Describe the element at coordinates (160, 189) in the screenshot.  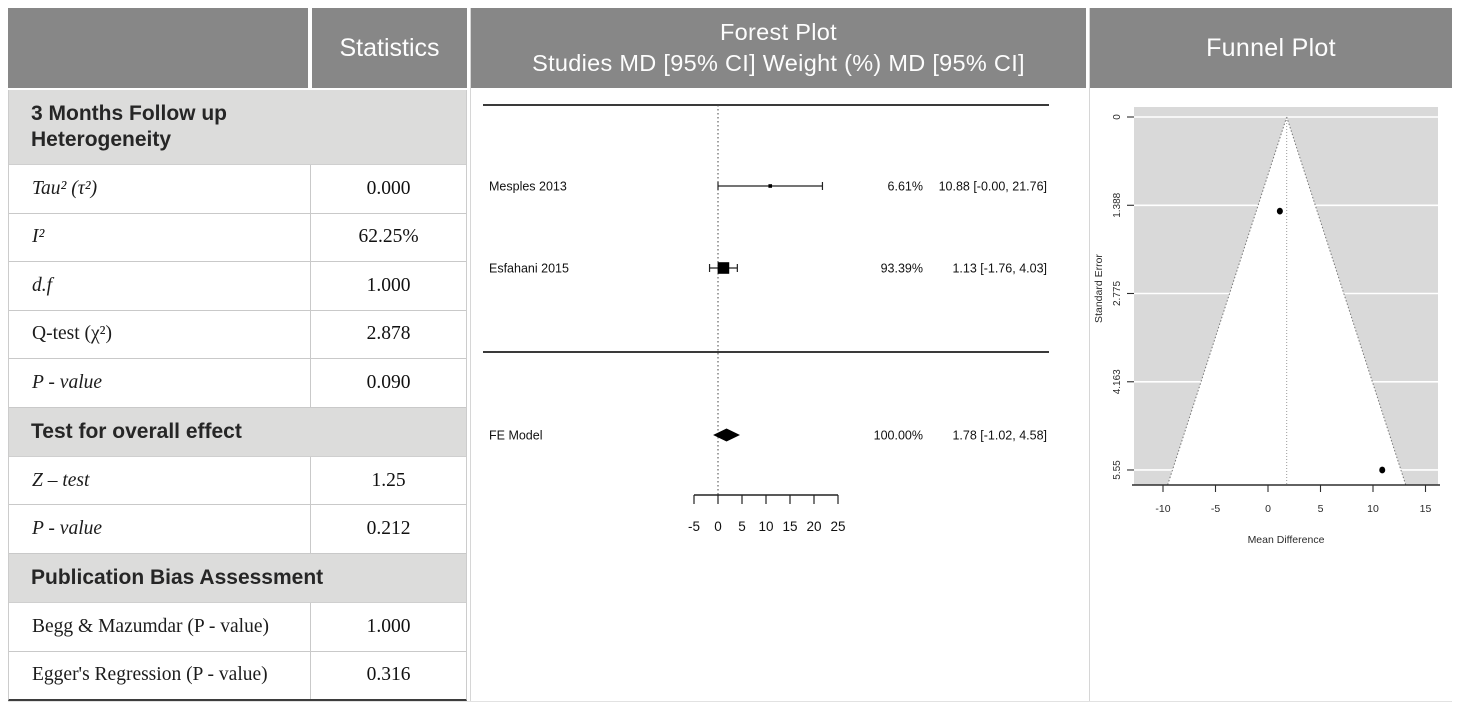
I see `row-label: Tau² (τ²)` at that location.